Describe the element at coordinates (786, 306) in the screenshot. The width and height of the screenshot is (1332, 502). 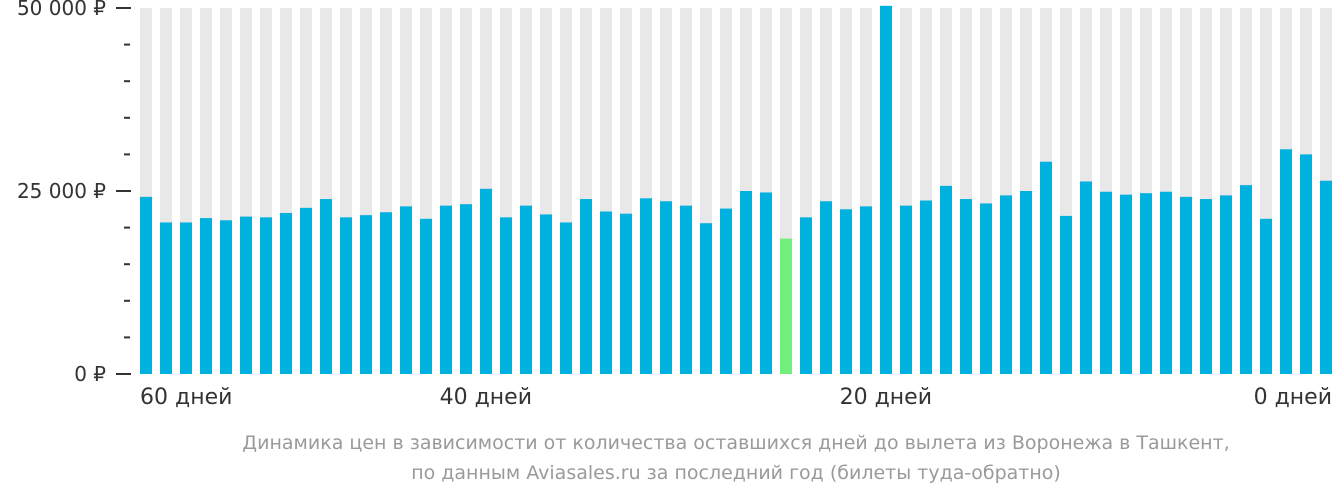
I see `bar-cheapest` at that location.